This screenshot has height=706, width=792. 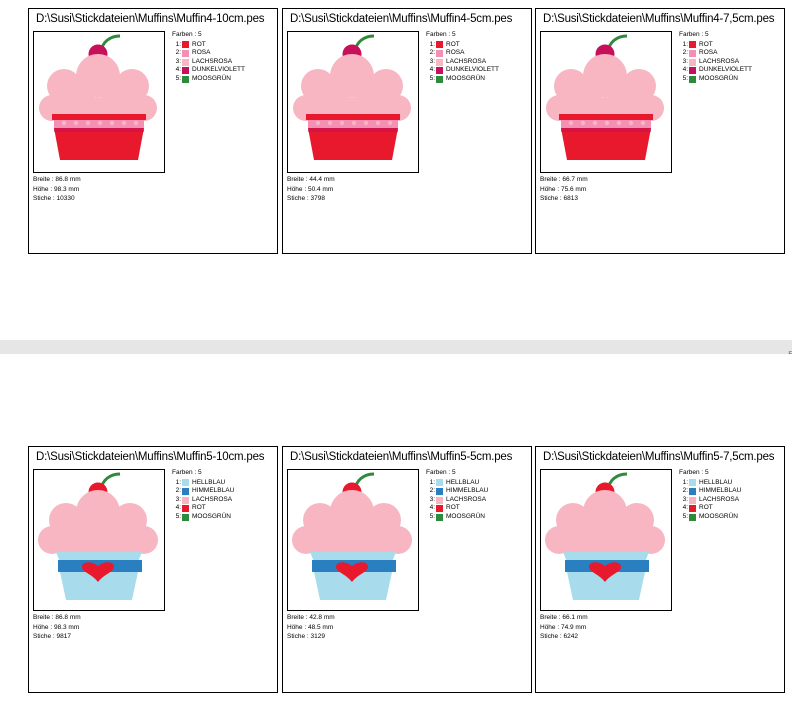 I want to click on color-row: 2: ROSA, so click(x=208, y=53).